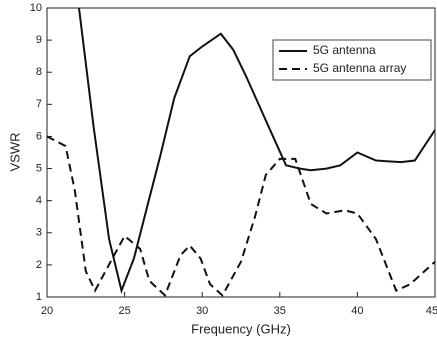 Image resolution: width=437 pixels, height=345 pixels. Describe the element at coordinates (39, 136) in the screenshot. I see `y-tick-label: 6` at that location.